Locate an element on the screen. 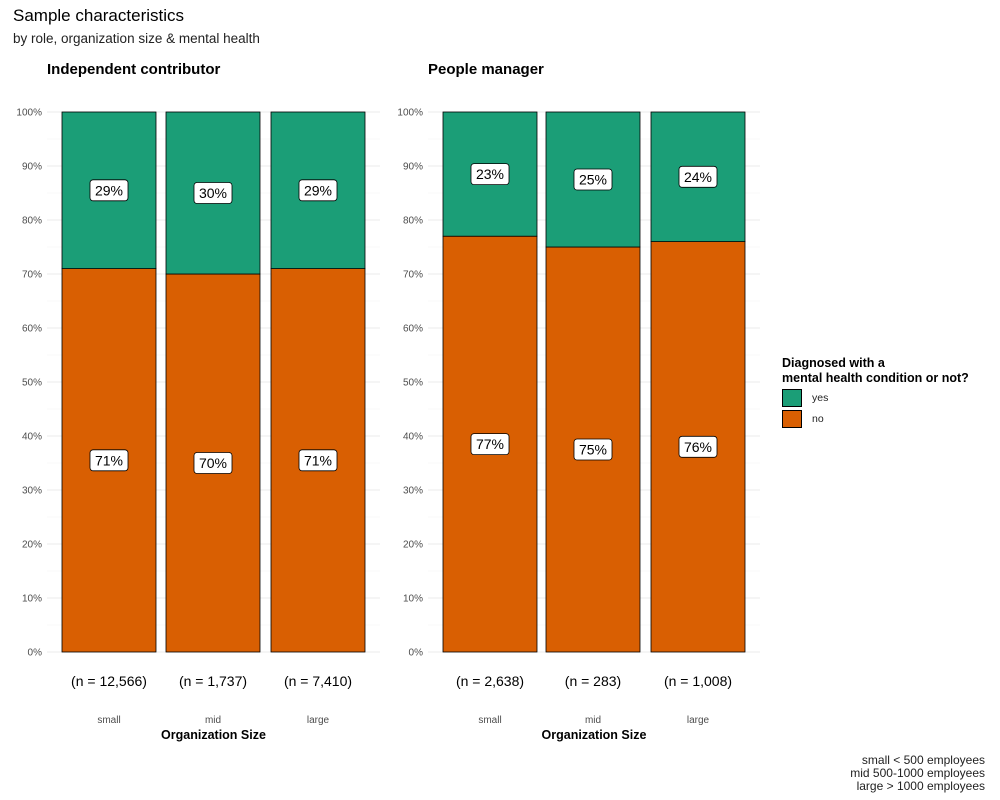  count-label: (n = 283) is located at coordinates (593, 681).